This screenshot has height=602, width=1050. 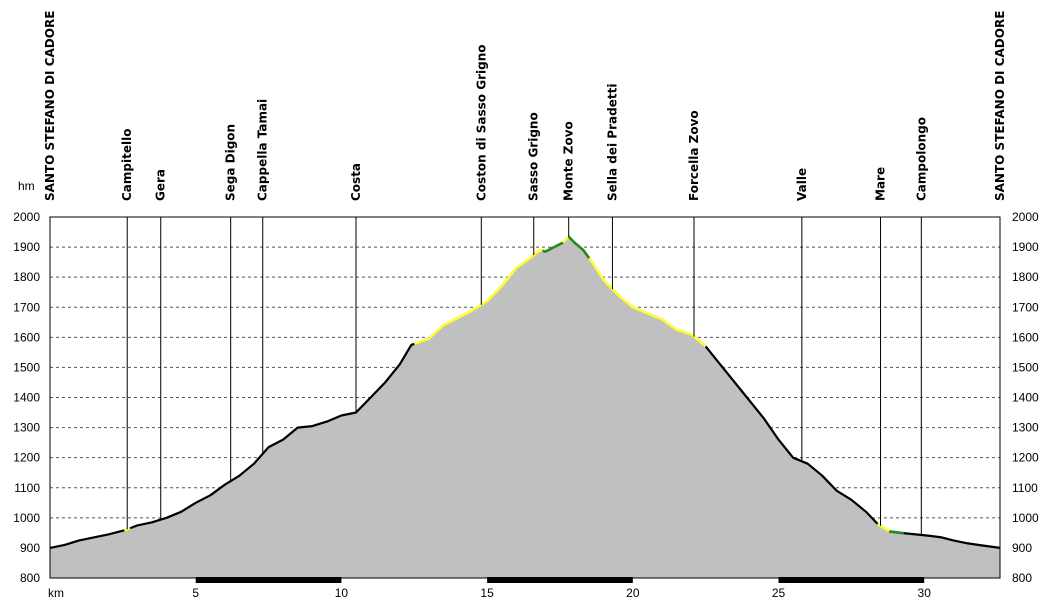 What do you see at coordinates (56, 593) in the screenshot?
I see `x-axis-unit-label: km` at bounding box center [56, 593].